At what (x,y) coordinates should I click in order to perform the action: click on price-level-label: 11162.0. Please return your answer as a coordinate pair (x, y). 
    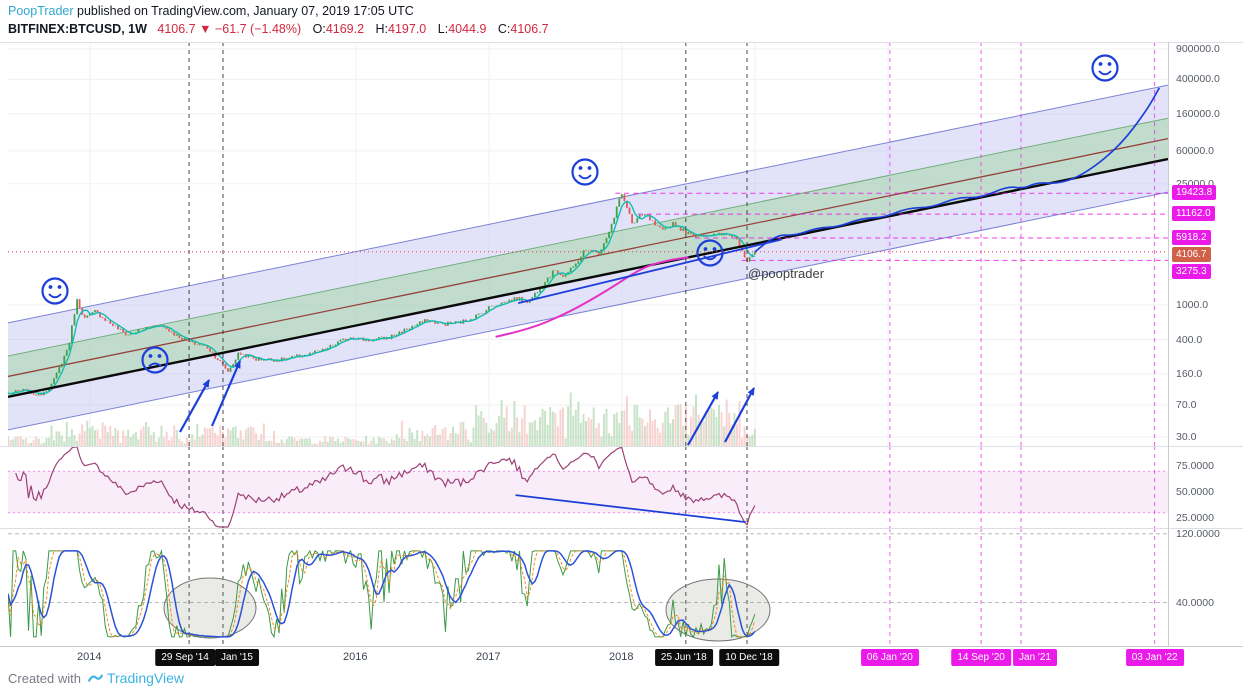
    Looking at the image, I should click on (1193, 214).